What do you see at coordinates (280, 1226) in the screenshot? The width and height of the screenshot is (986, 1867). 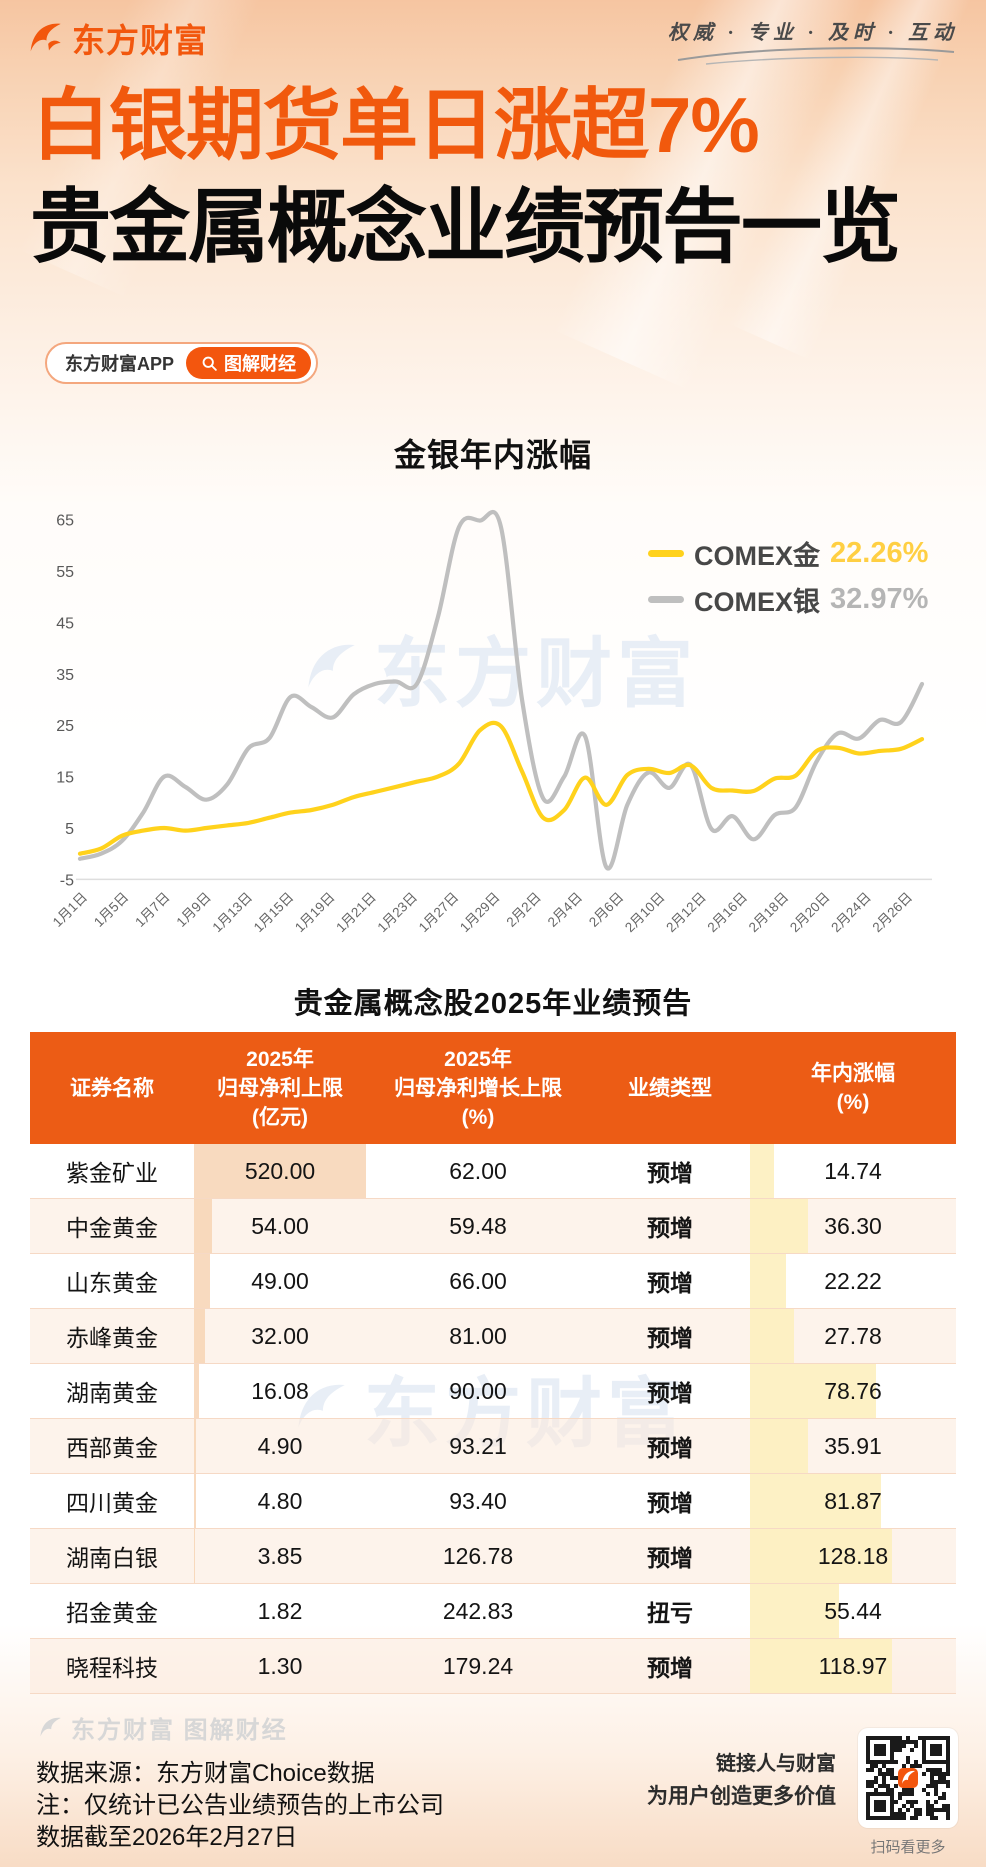 I see `profit-cap-cell: 54.00` at bounding box center [280, 1226].